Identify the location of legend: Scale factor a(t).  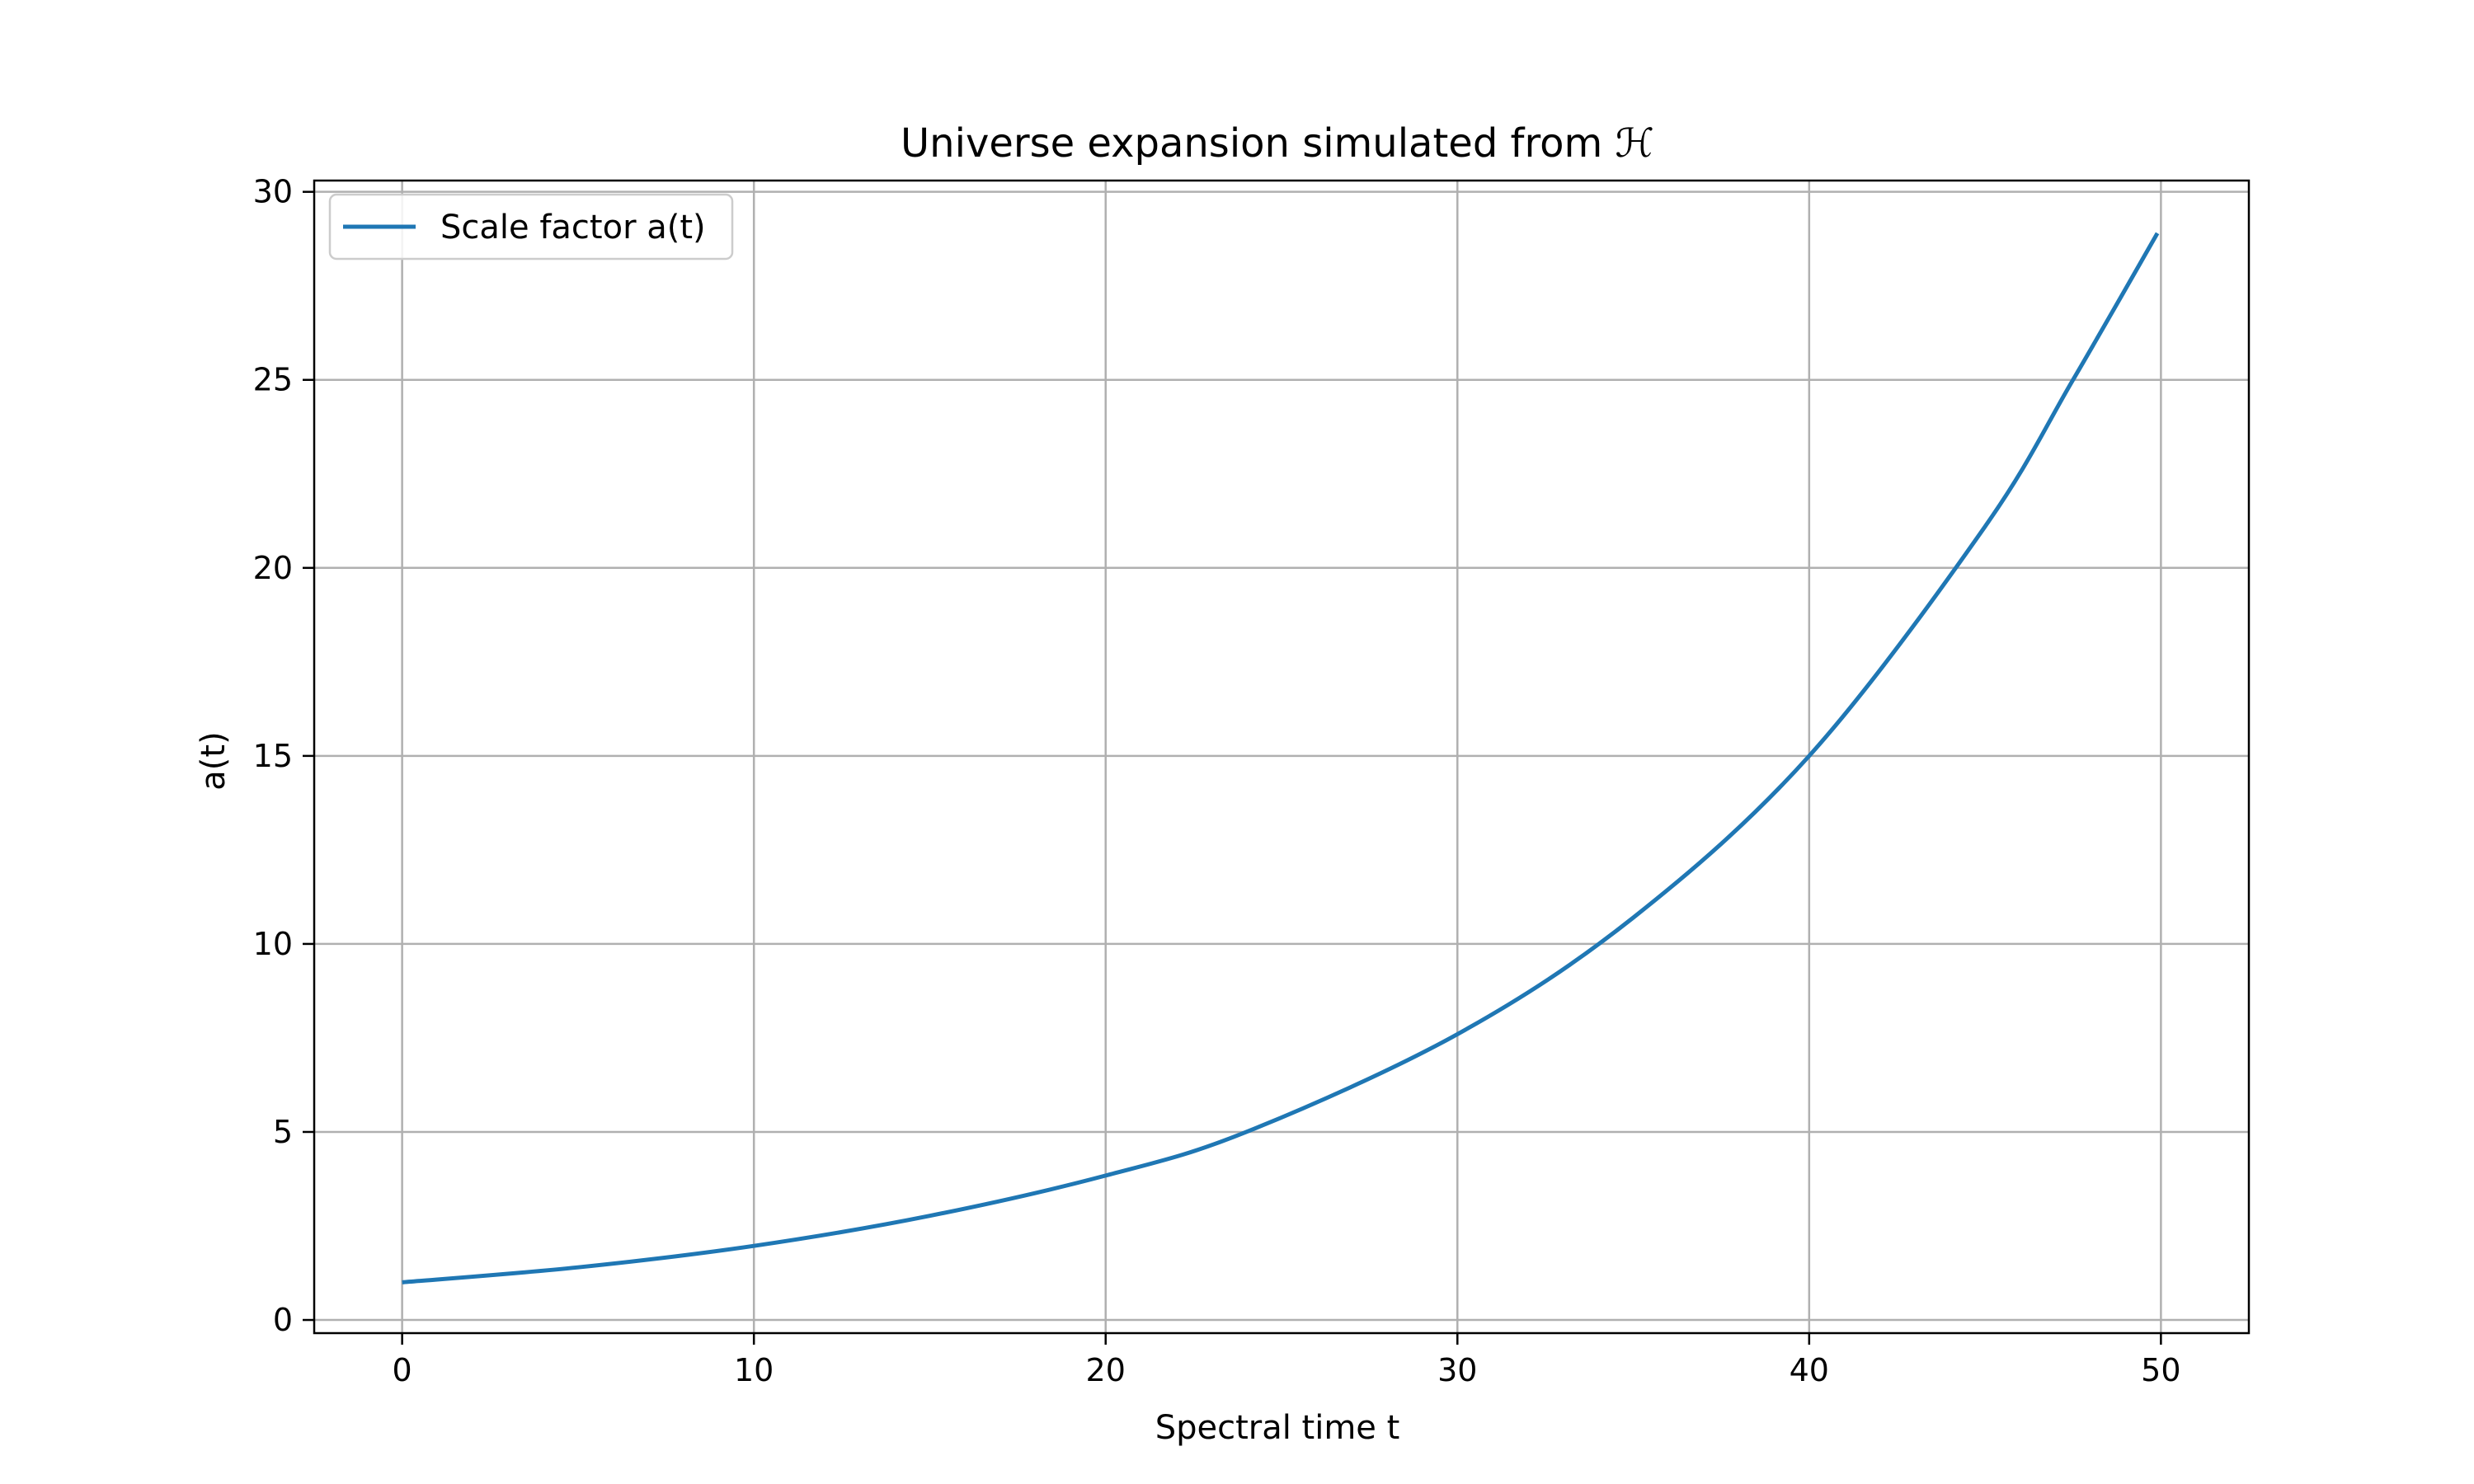
(531, 227).